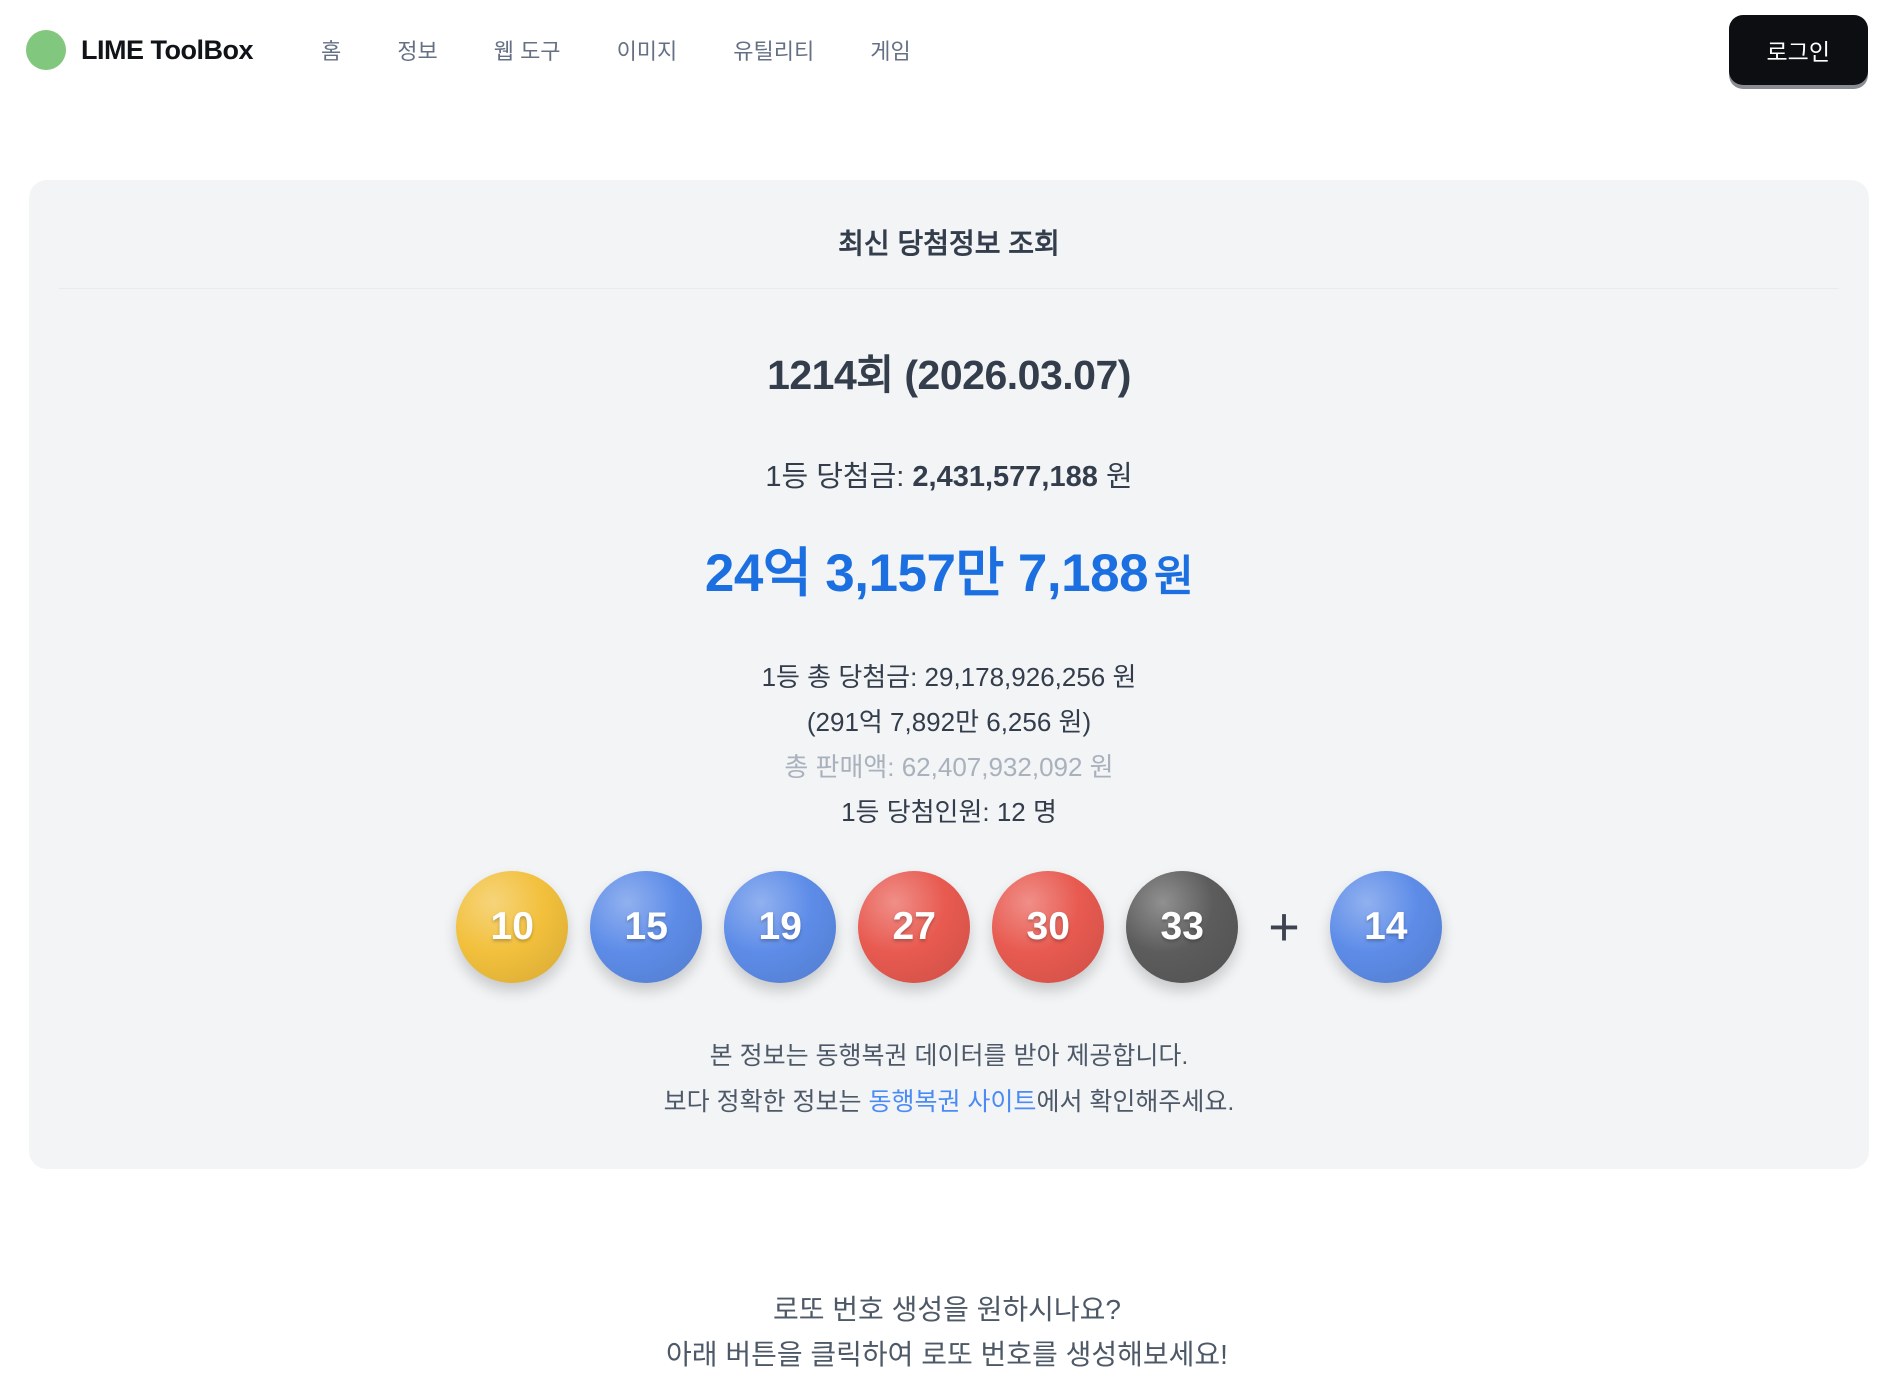  Describe the element at coordinates (949, 288) in the screenshot. I see `divider` at that location.